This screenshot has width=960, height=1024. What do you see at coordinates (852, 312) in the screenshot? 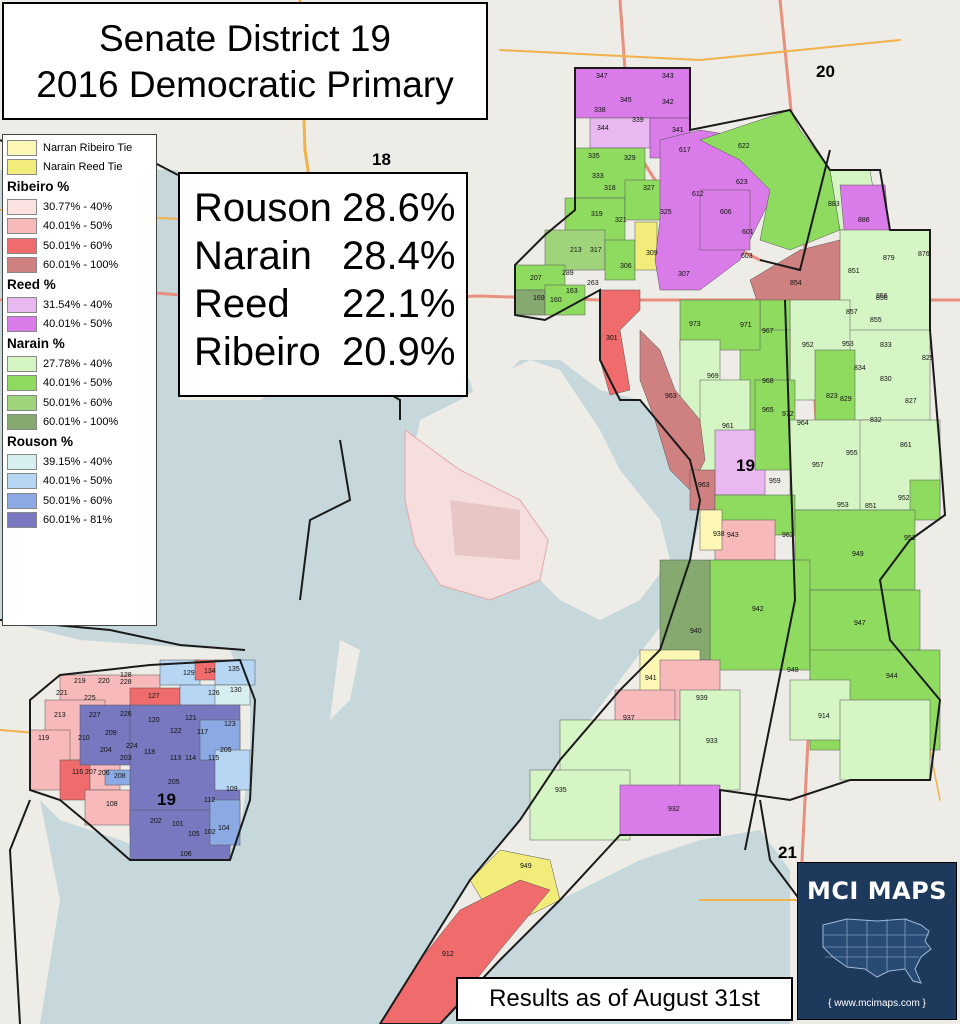
I see `precinct-label: 857` at bounding box center [852, 312].